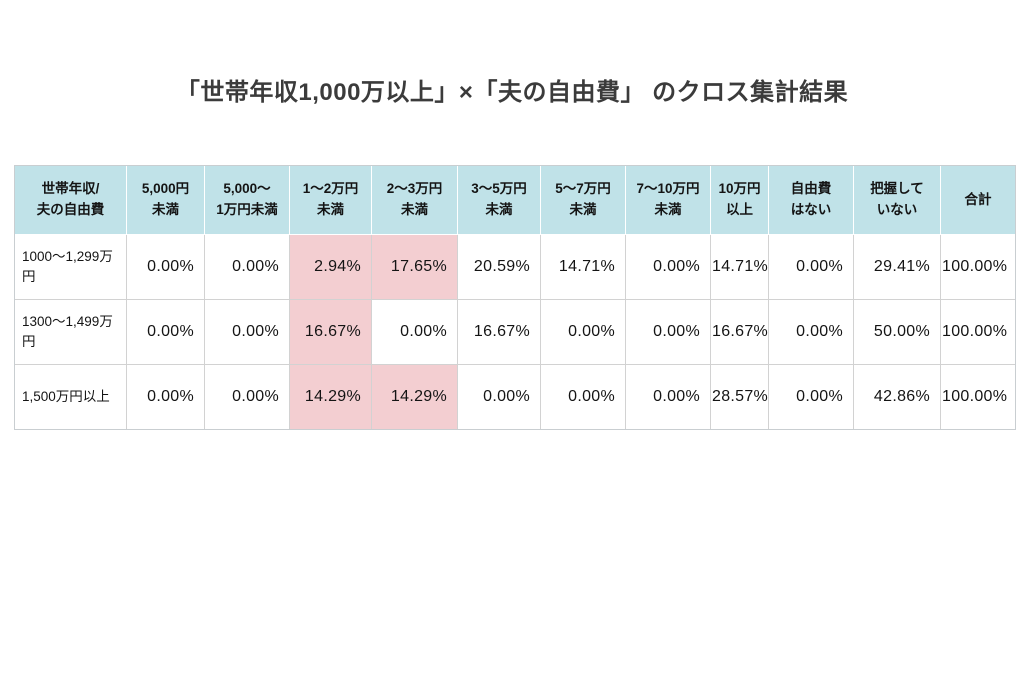  I want to click on value-cell: 50.00%, so click(897, 332).